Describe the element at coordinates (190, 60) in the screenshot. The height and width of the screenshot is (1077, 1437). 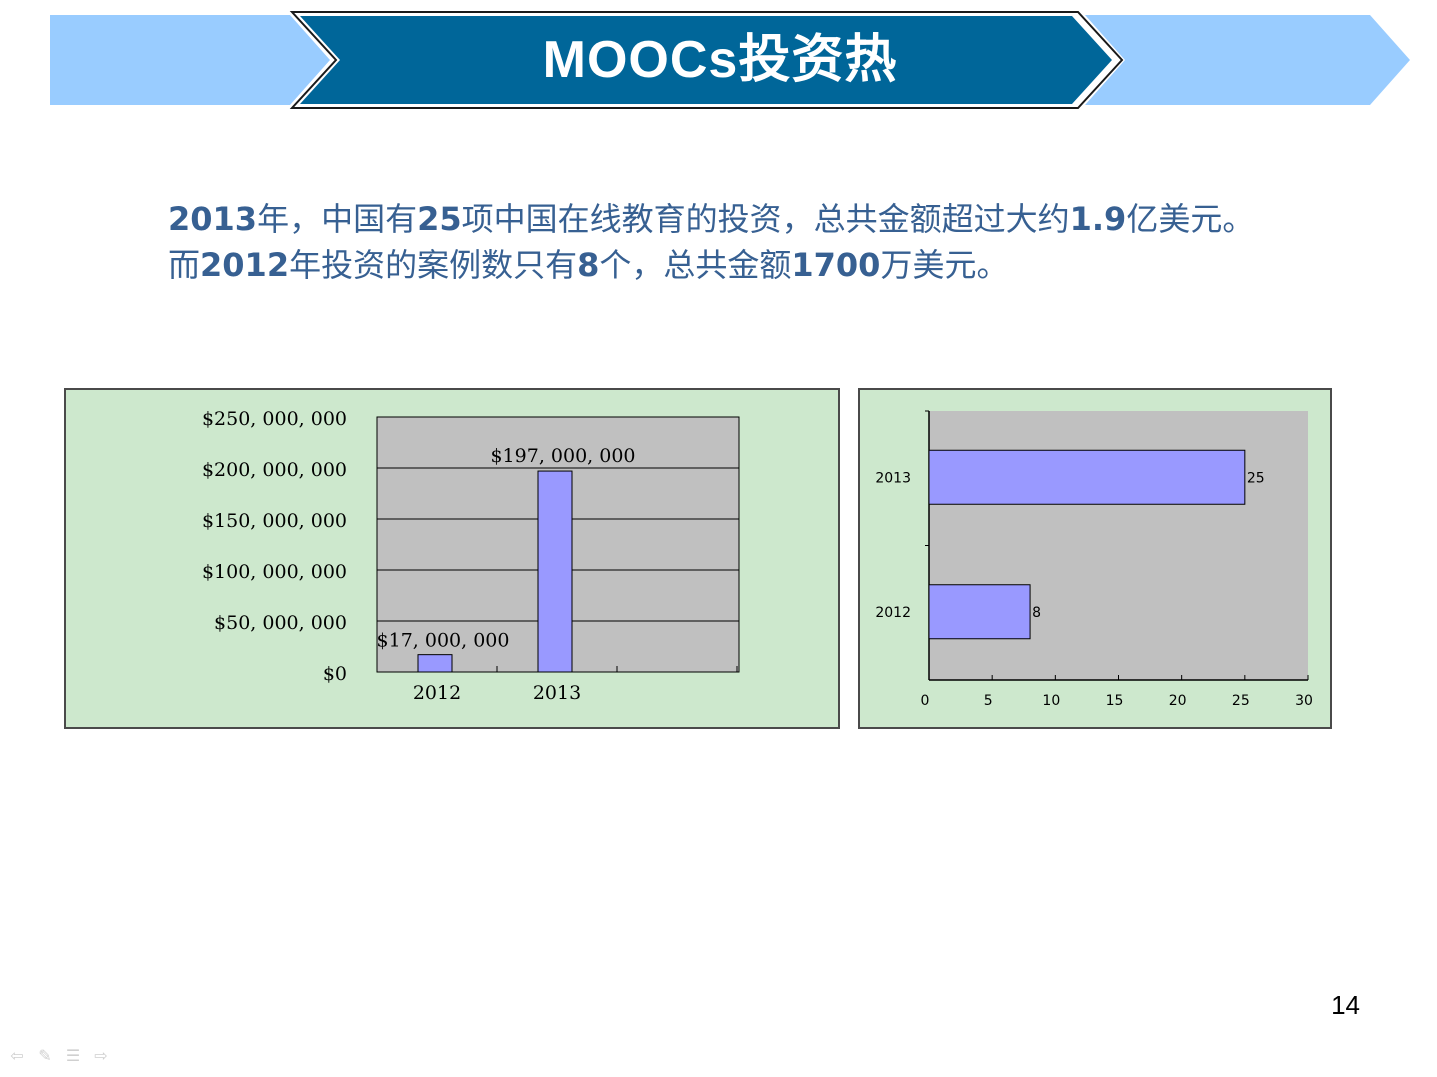
I see `banner-left-chevron` at that location.